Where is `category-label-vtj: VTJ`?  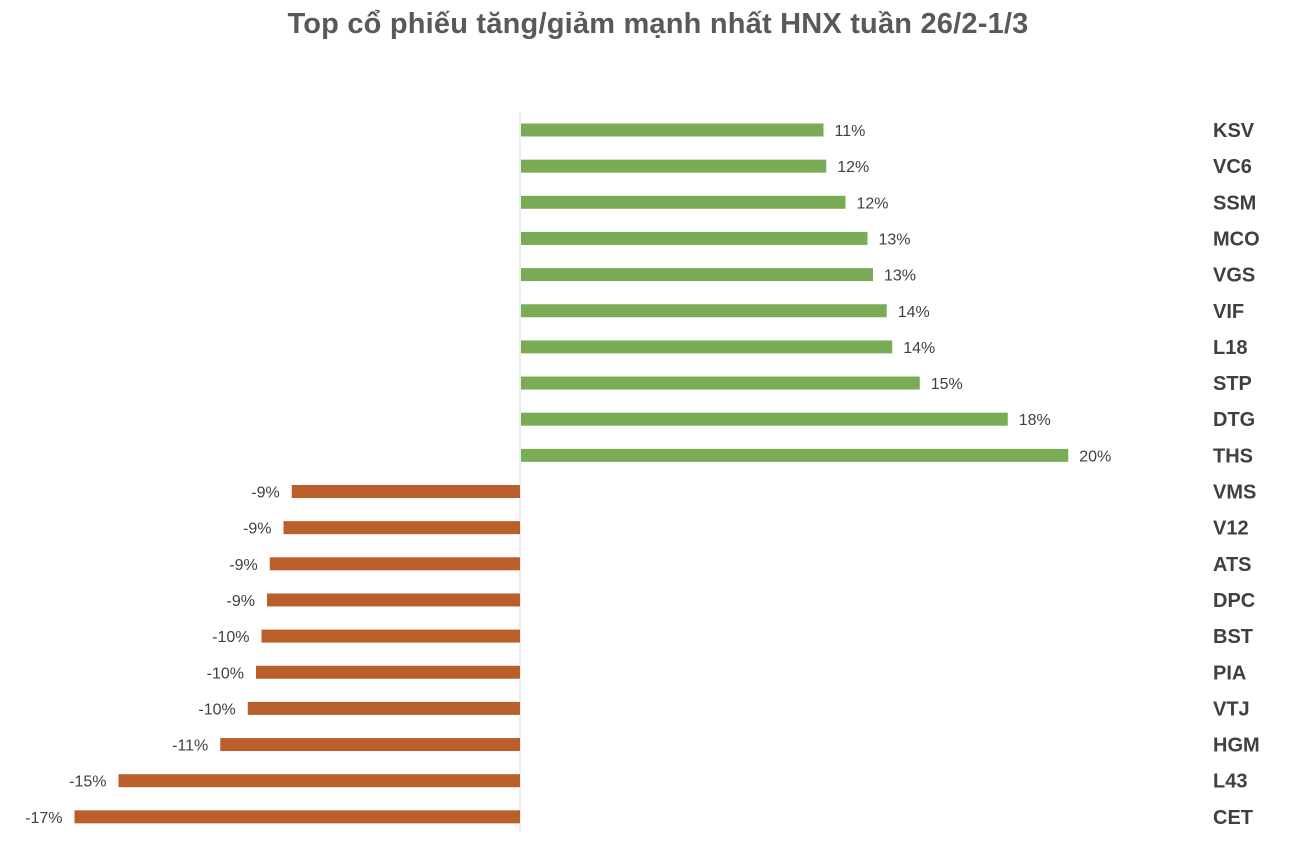 category-label-vtj: VTJ is located at coordinates (1231, 709).